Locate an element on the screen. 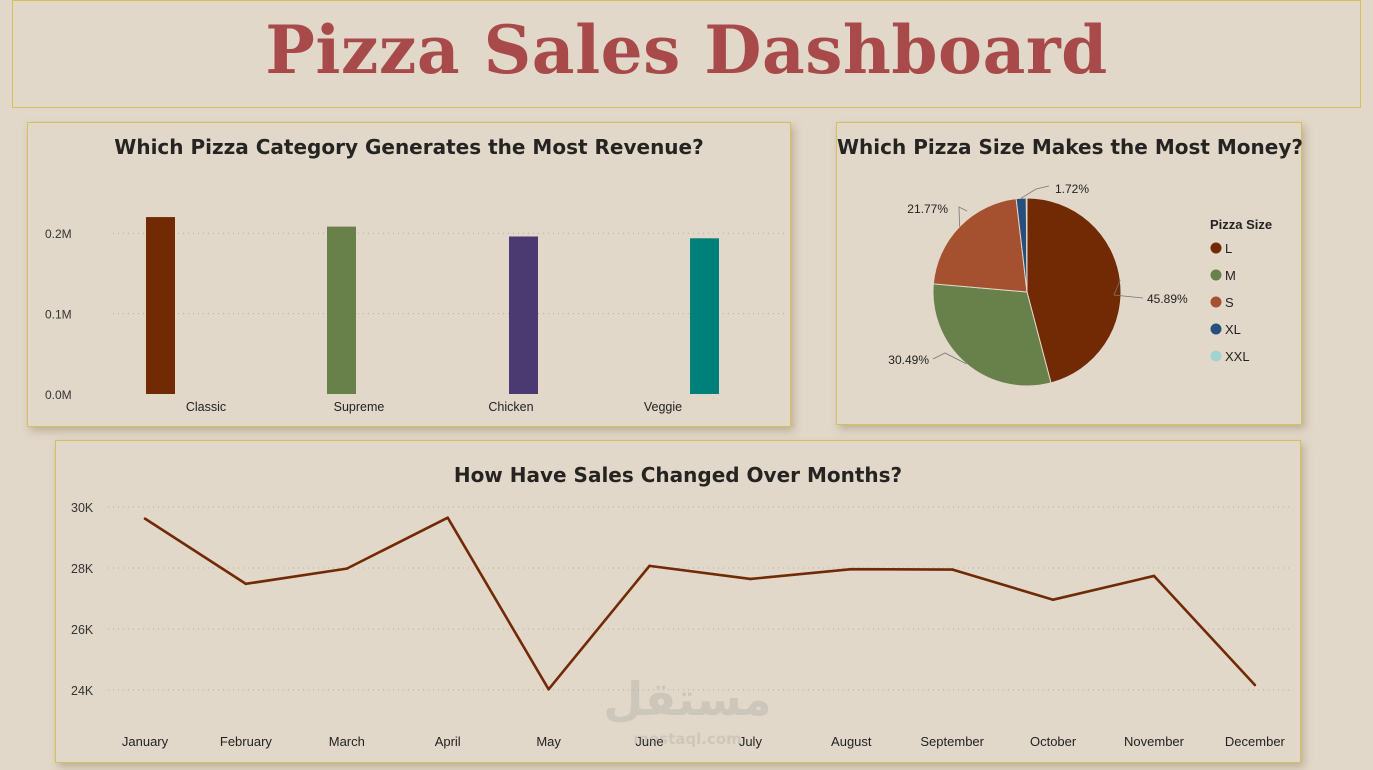 The width and height of the screenshot is (1373, 770). pie-chart-title: Which Pizza Size Makes the Most Money? is located at coordinates (1070, 147).